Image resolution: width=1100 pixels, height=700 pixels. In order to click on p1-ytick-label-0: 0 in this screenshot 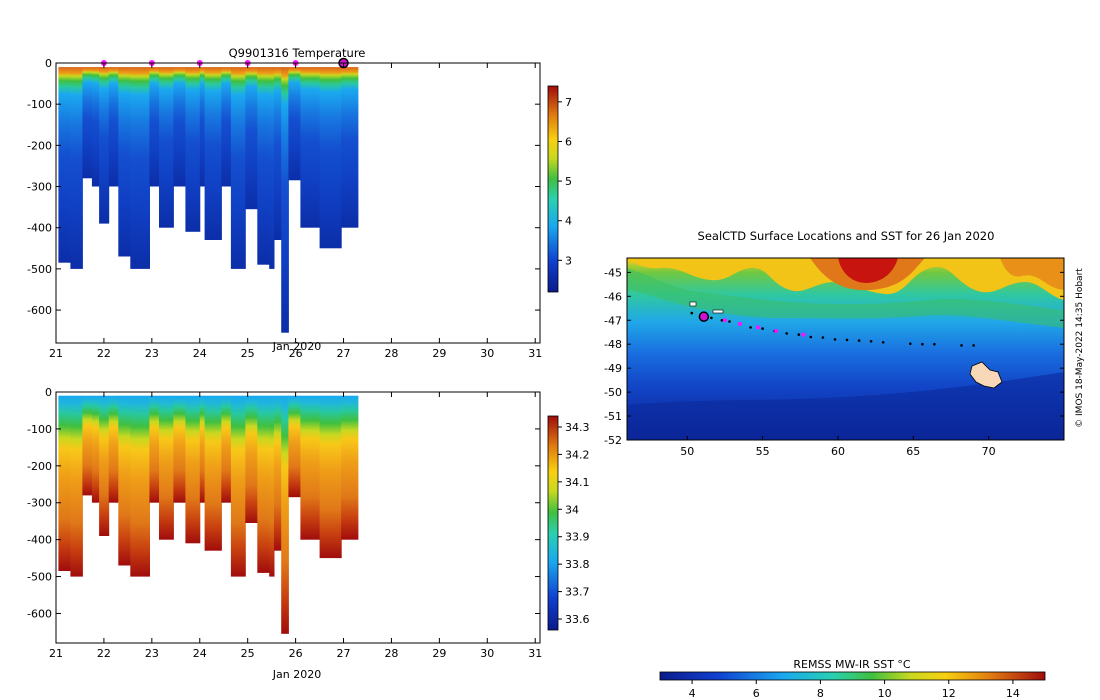, I will do `click(48, 63)`.